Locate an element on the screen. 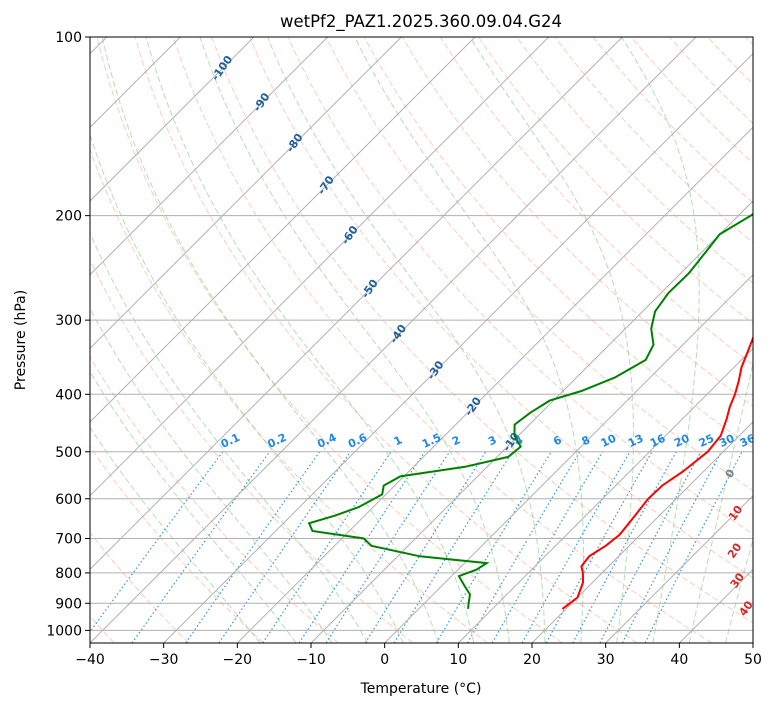  y-tick-label: 100 is located at coordinates (68, 38).